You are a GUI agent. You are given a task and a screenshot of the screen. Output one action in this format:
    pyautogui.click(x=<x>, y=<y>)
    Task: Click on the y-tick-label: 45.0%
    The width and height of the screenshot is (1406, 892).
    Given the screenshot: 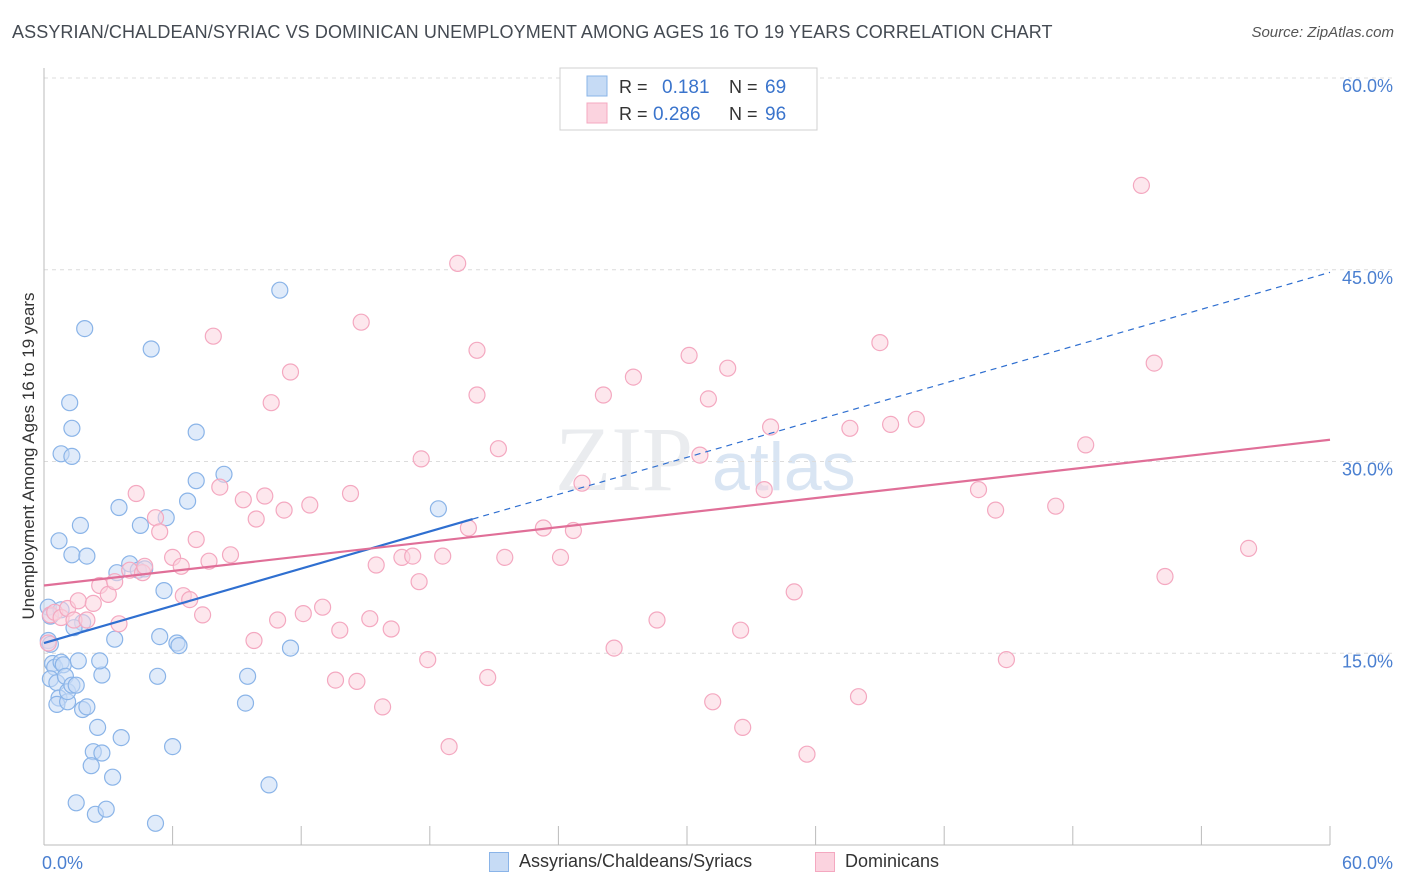 What is the action you would take?
    pyautogui.click(x=1367, y=278)
    